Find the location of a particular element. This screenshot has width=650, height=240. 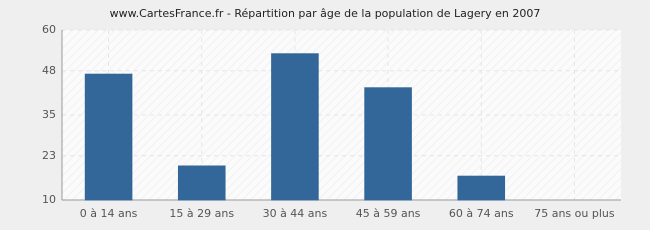

y-tick-label: 35 is located at coordinates (49, 114).